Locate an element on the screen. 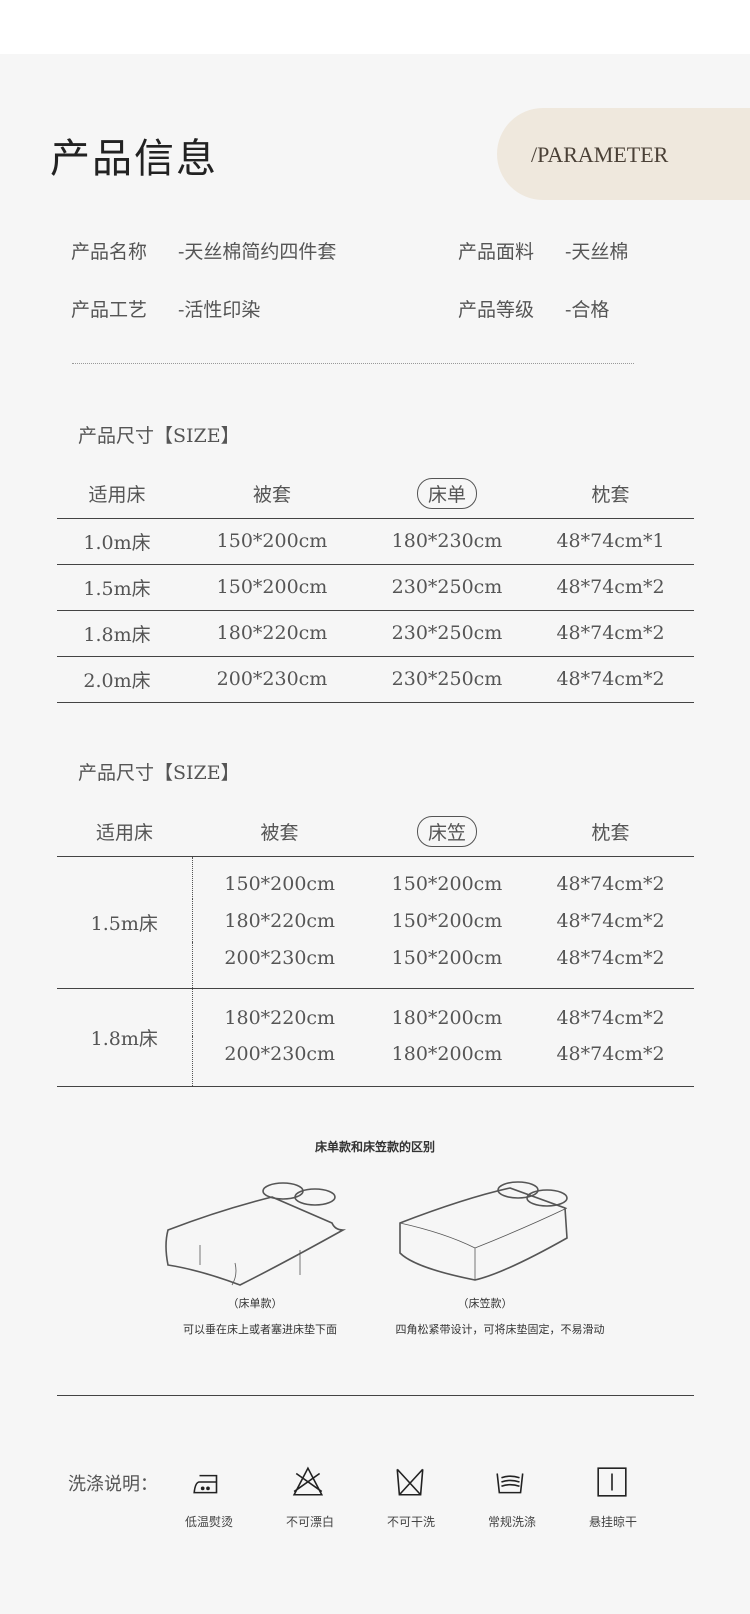 Image resolution: width=750 pixels, height=1614 pixels. badge-text: /PARAMETER is located at coordinates (600, 154).